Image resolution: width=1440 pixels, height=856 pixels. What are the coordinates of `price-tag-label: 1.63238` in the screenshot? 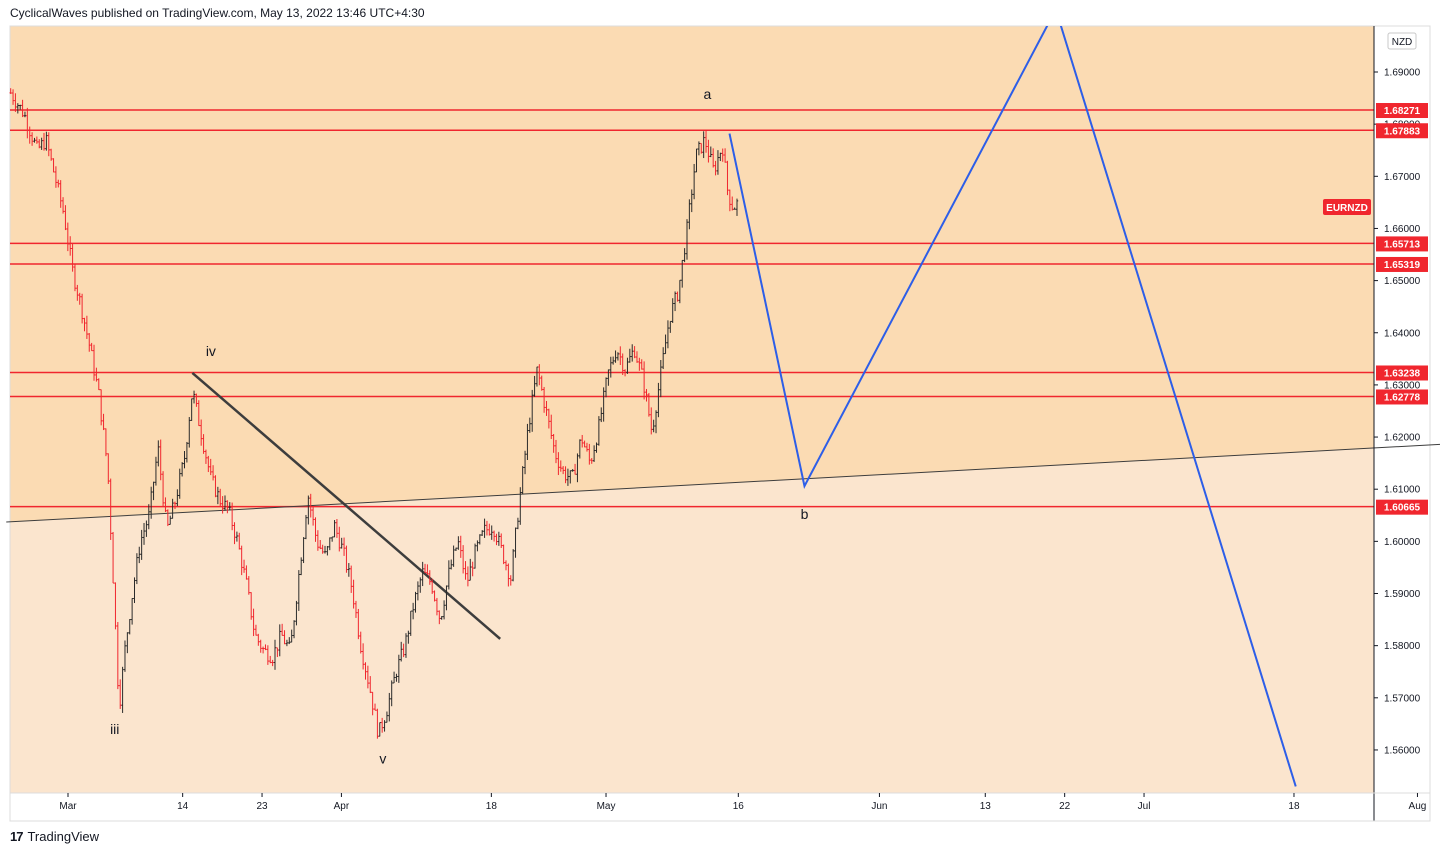 It's located at (1402, 373).